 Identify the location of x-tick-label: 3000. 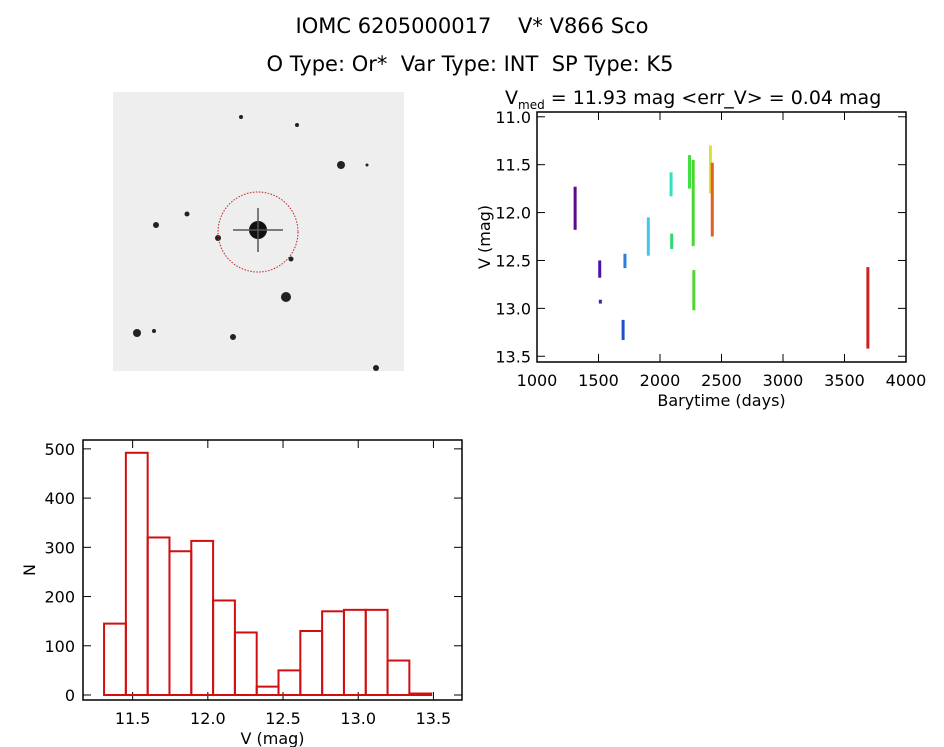
(783, 380).